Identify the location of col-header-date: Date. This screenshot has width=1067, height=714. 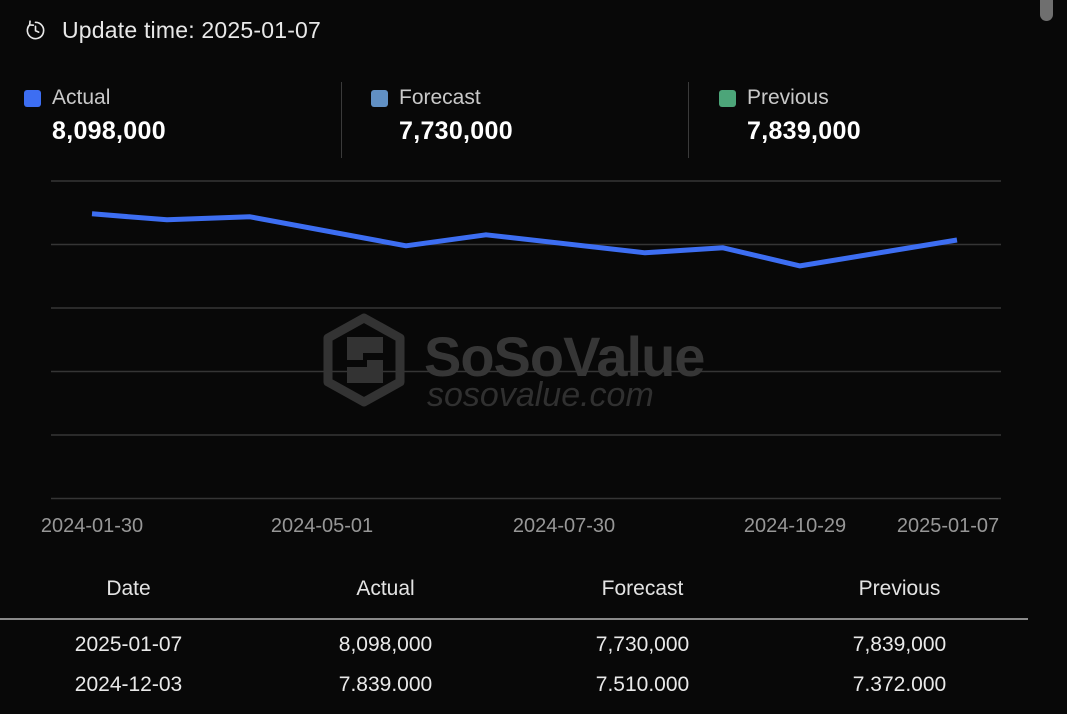
(128, 588).